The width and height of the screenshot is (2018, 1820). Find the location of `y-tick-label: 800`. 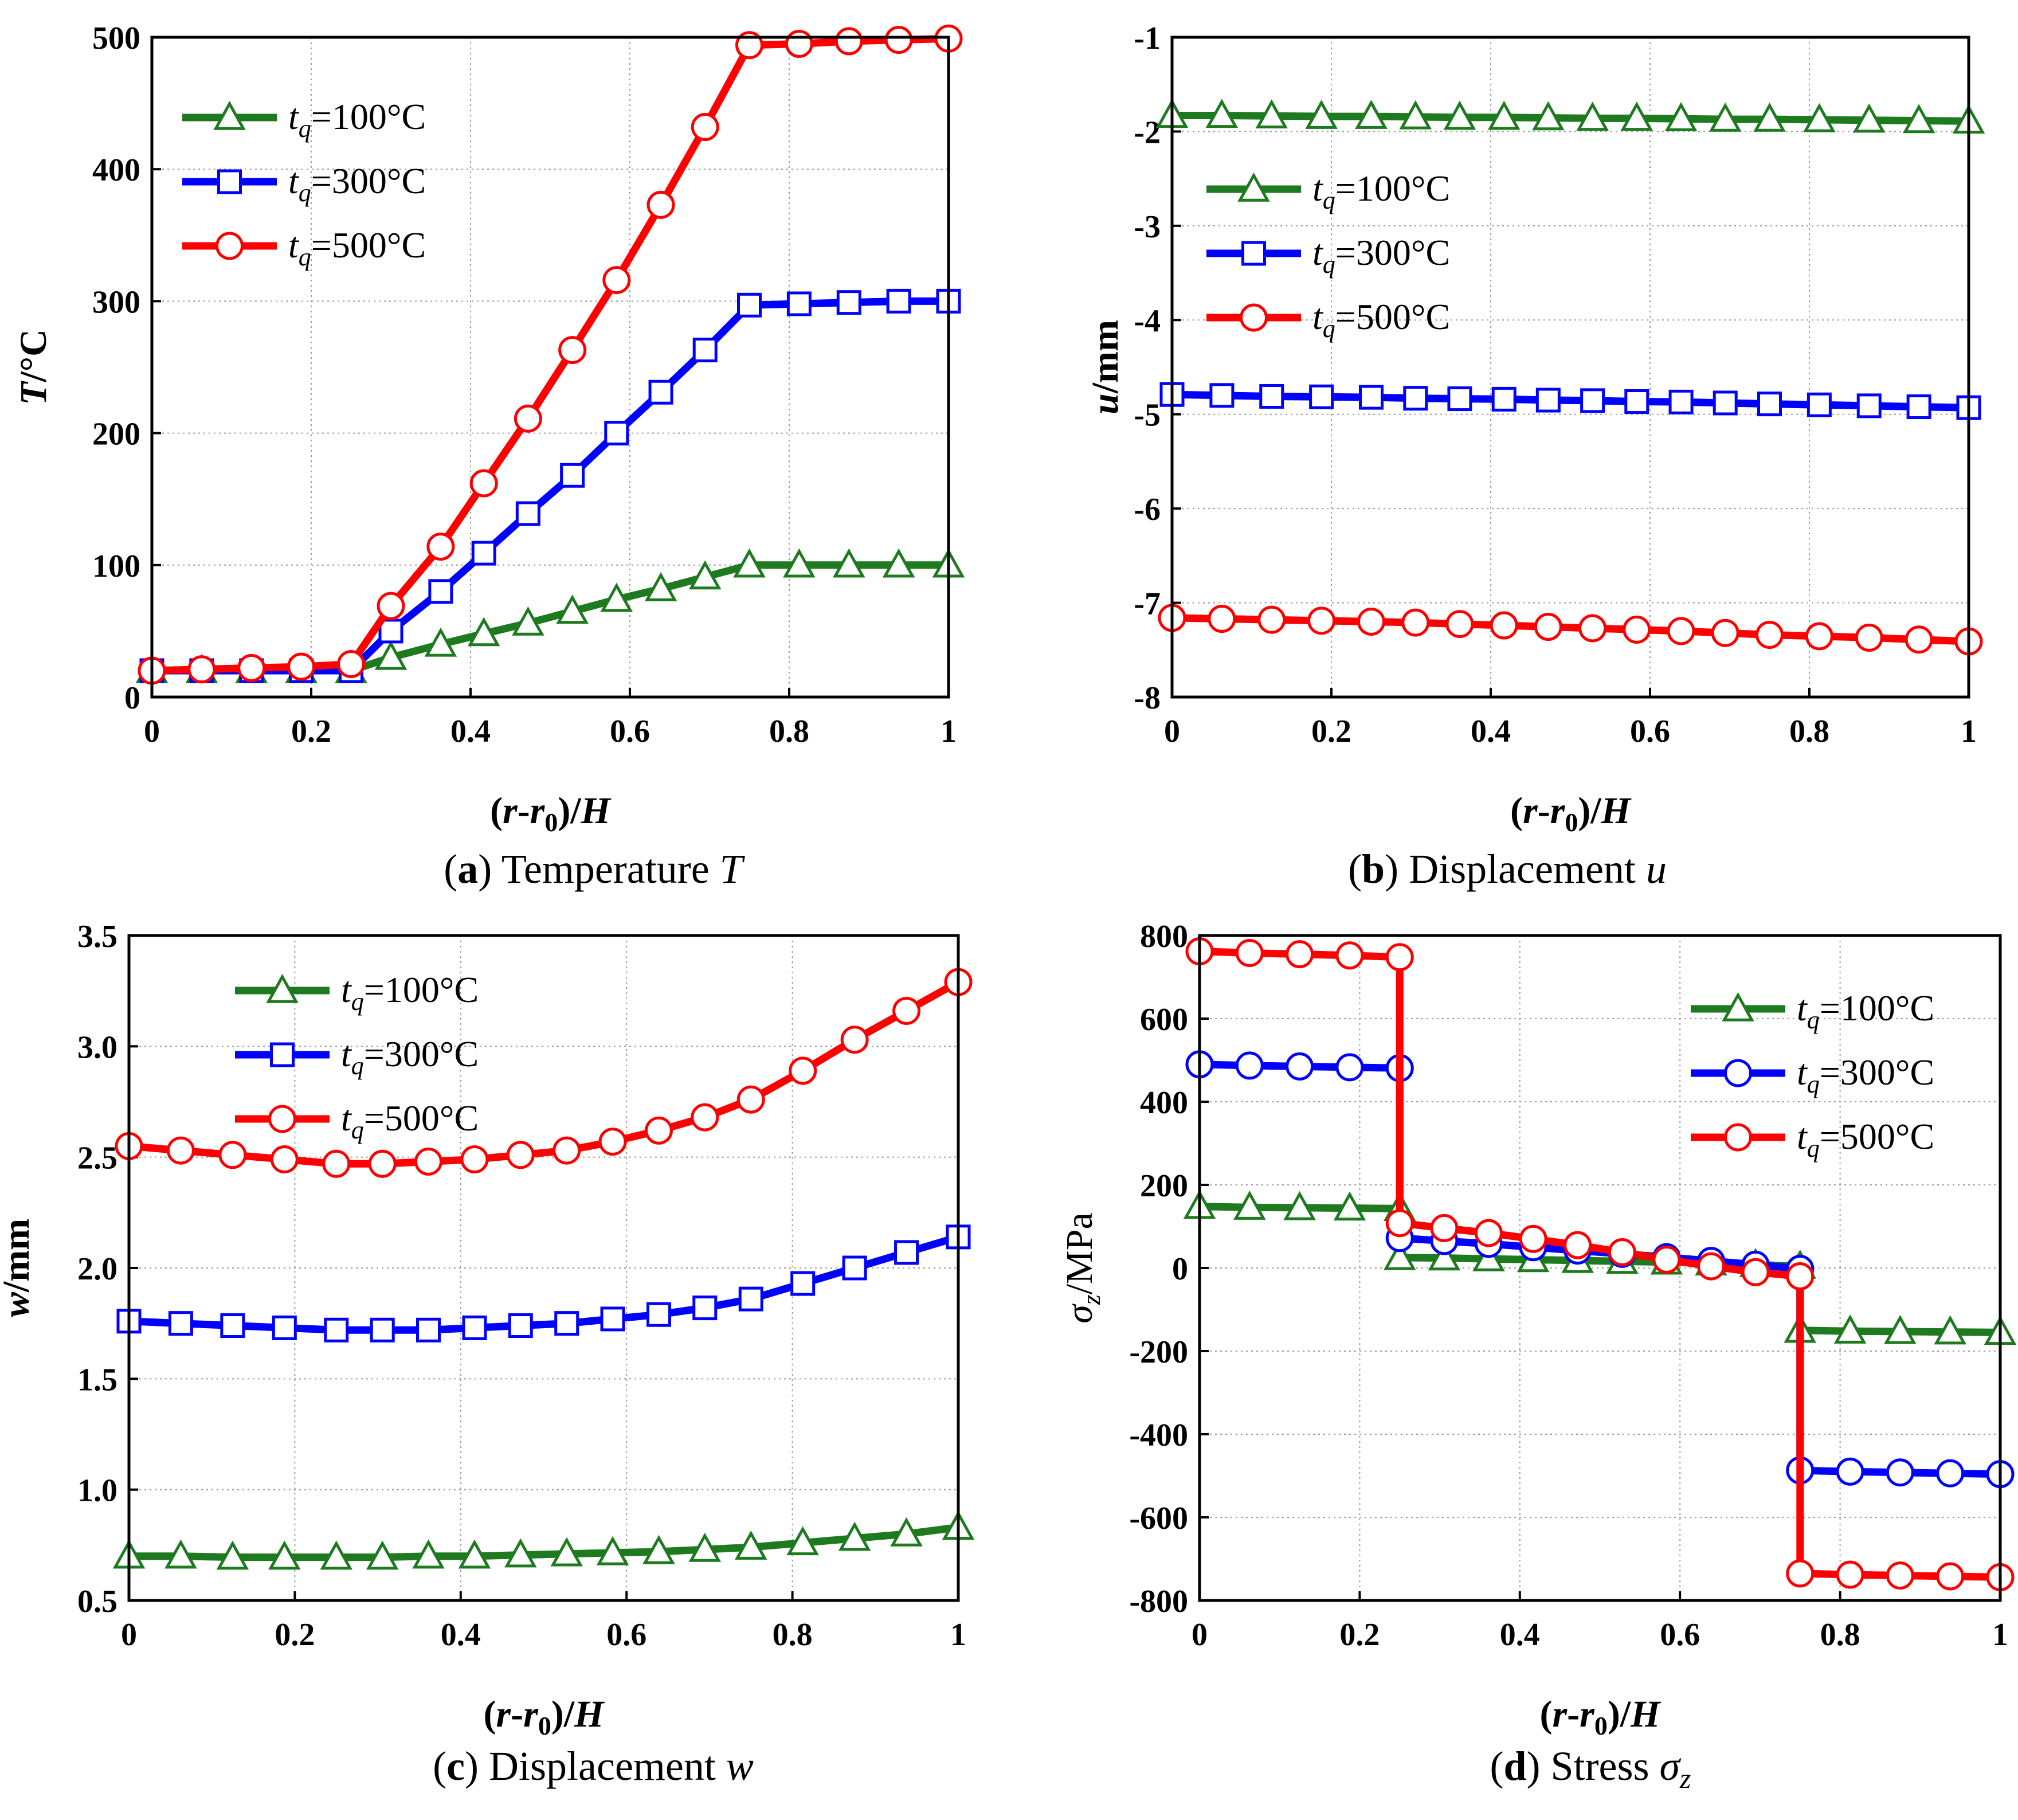

y-tick-label: 800 is located at coordinates (1164, 937).